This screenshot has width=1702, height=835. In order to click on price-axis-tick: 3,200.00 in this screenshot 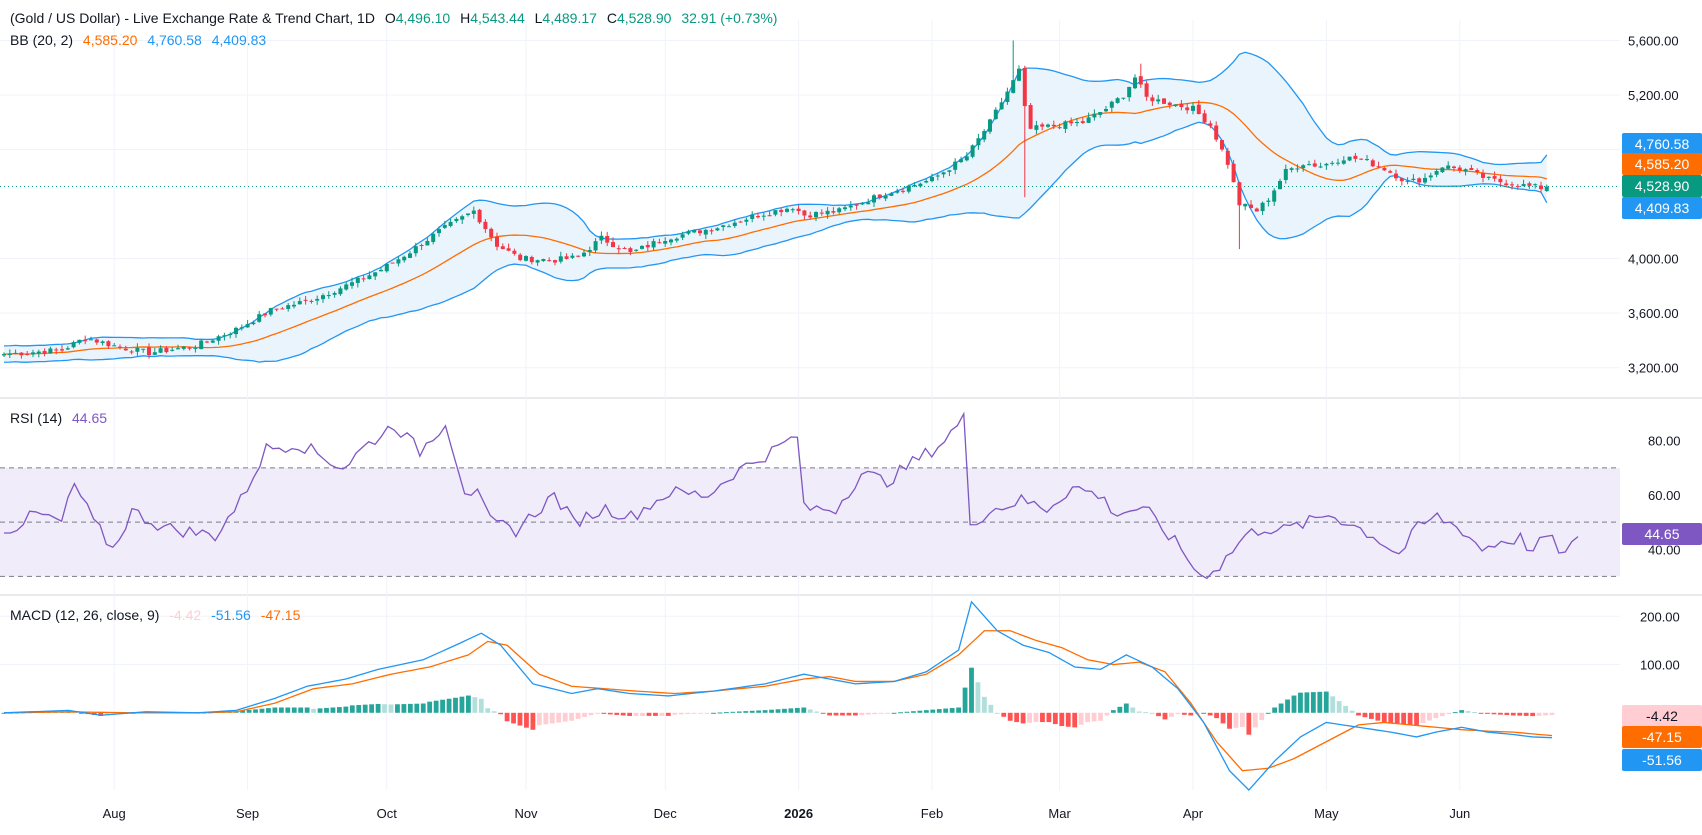, I will do `click(1653, 368)`.